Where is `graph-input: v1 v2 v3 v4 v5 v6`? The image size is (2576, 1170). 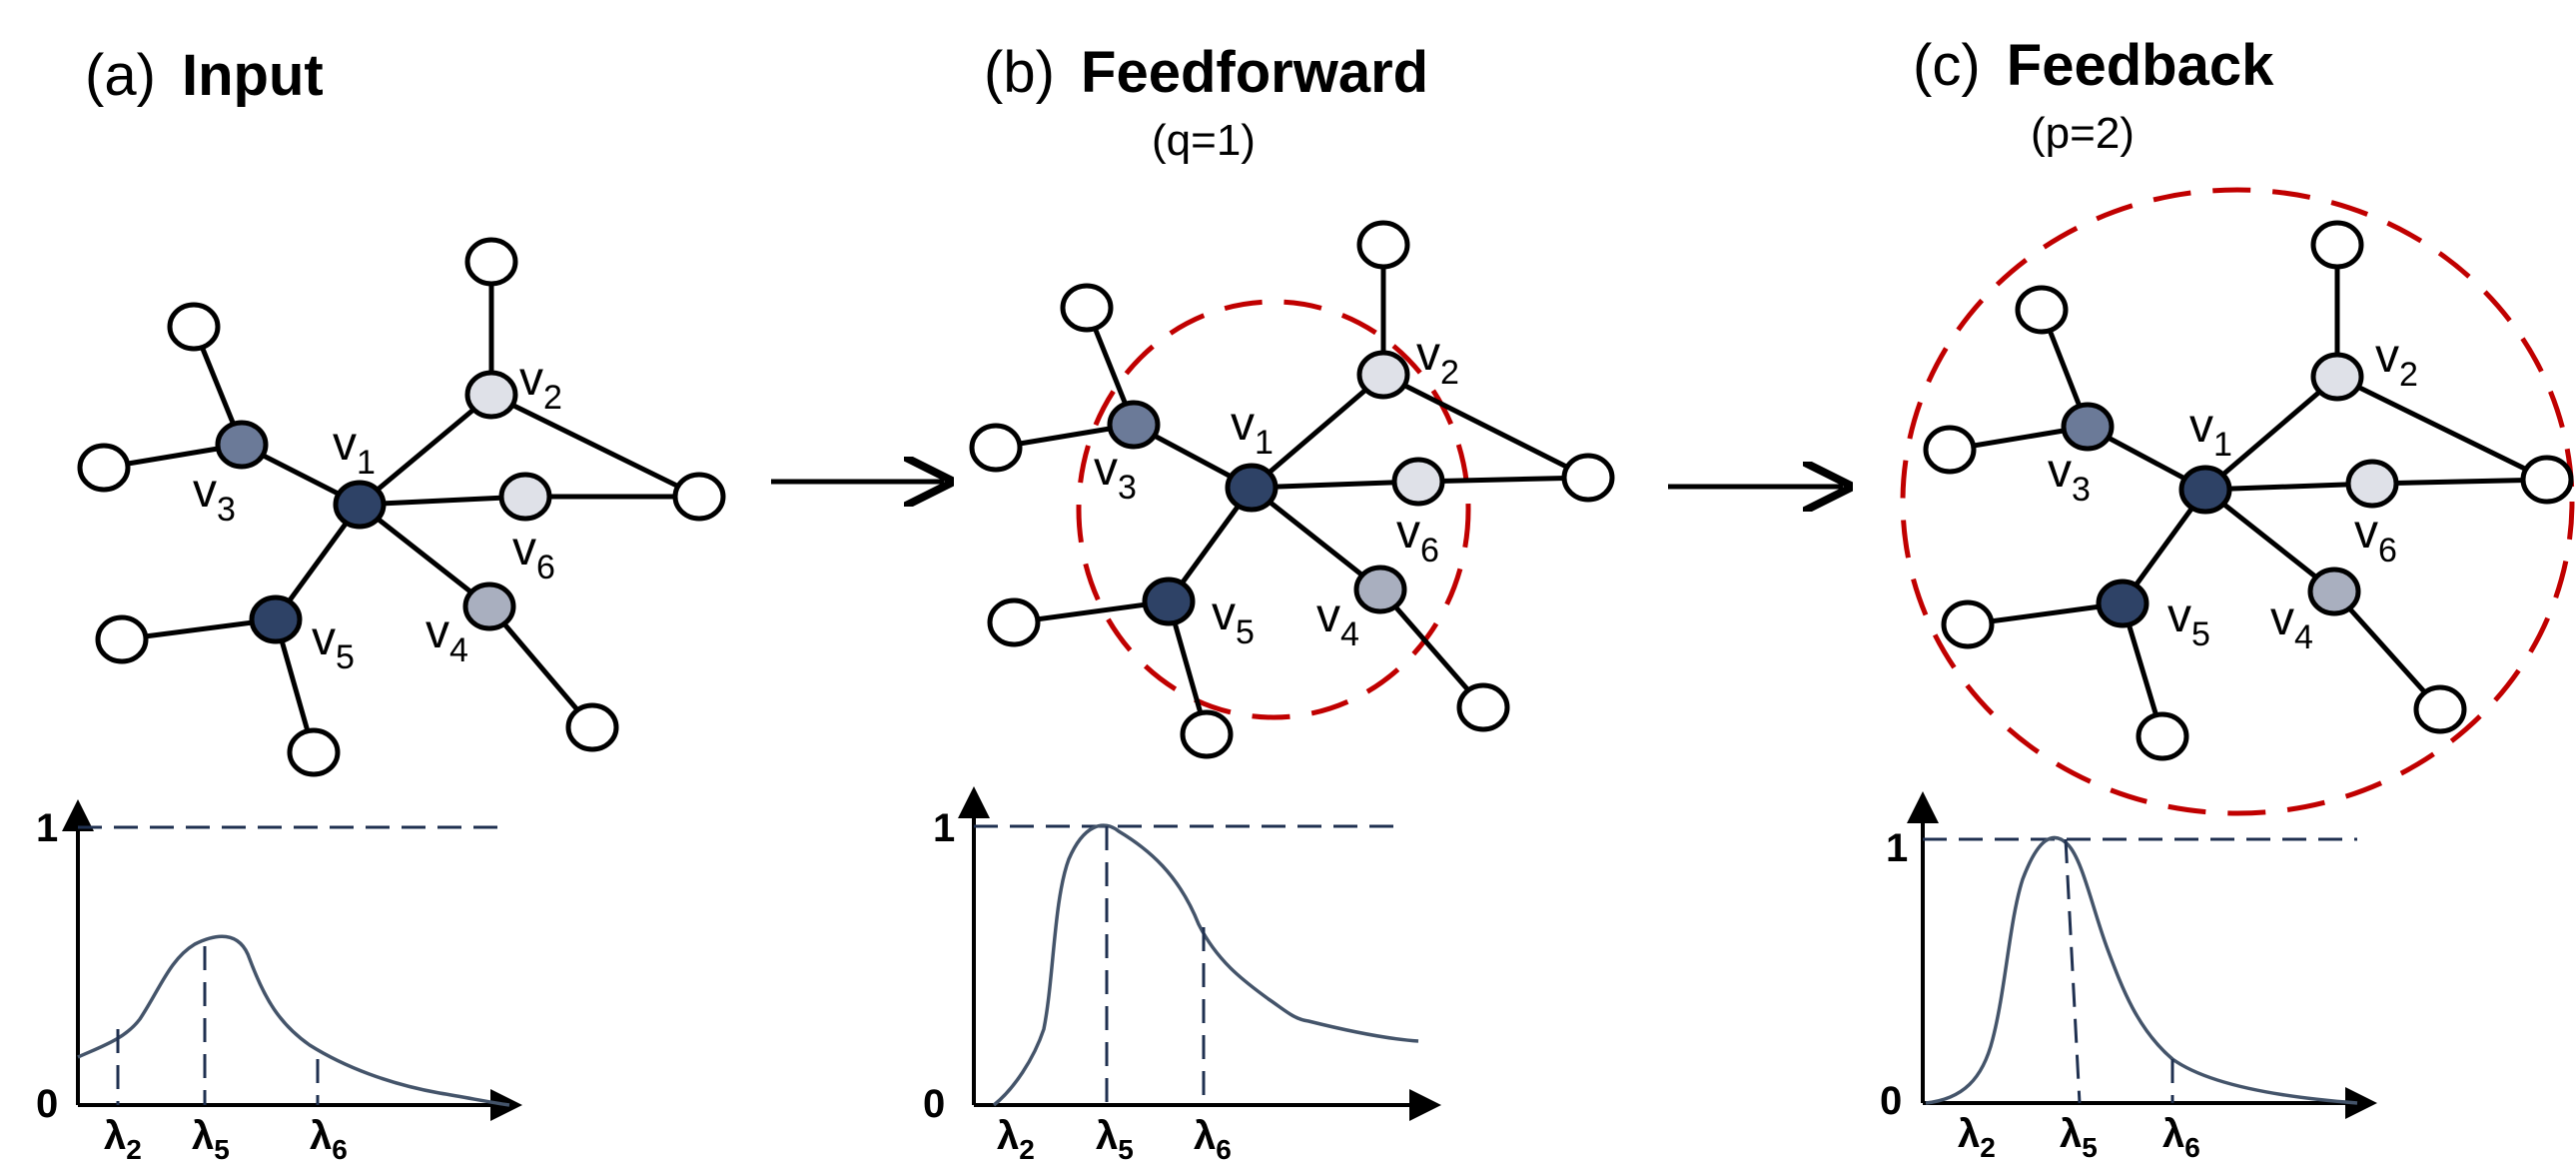 graph-input: v1 v2 v3 v4 v5 v6 is located at coordinates (402, 507).